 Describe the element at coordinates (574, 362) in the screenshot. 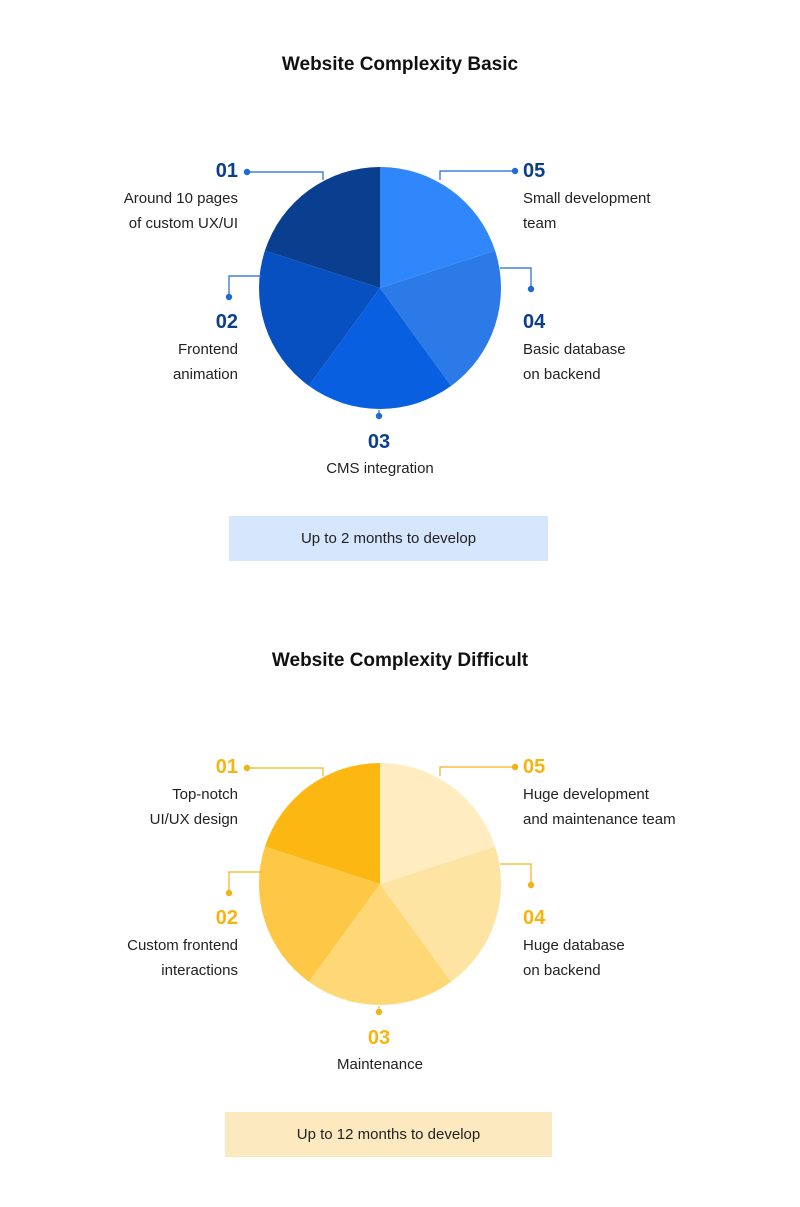

I see `slice-label-04: Basic database on backend` at that location.